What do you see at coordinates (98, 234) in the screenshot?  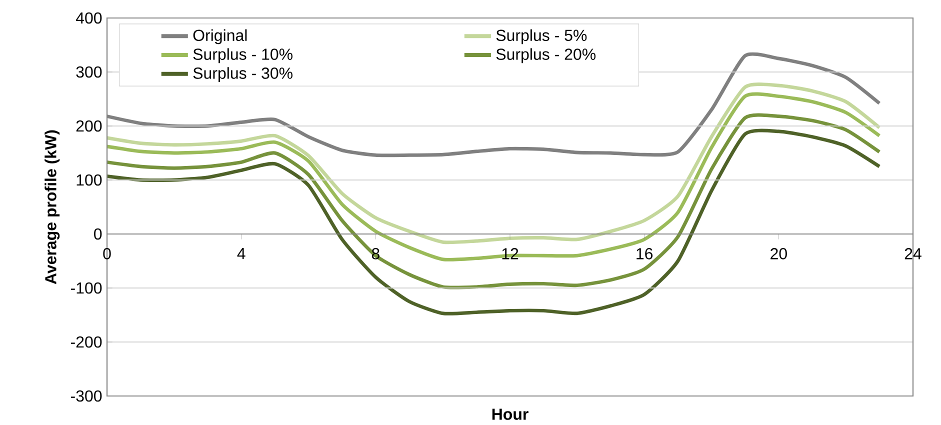 I see `y-tick-label: 0` at bounding box center [98, 234].